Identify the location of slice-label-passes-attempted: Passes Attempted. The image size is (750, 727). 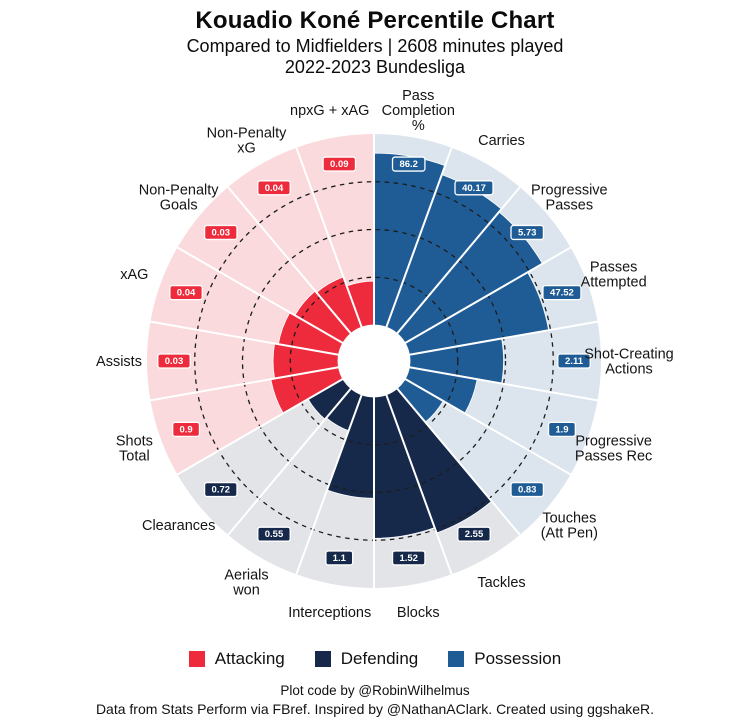
(614, 274).